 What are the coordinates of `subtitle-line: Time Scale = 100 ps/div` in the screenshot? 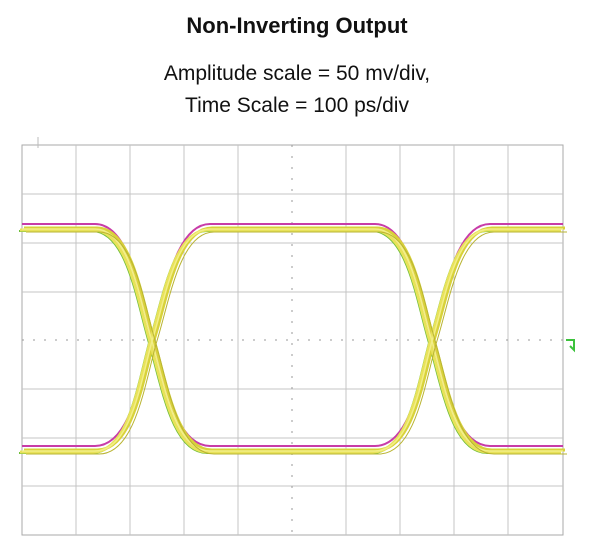 It's located at (297, 105).